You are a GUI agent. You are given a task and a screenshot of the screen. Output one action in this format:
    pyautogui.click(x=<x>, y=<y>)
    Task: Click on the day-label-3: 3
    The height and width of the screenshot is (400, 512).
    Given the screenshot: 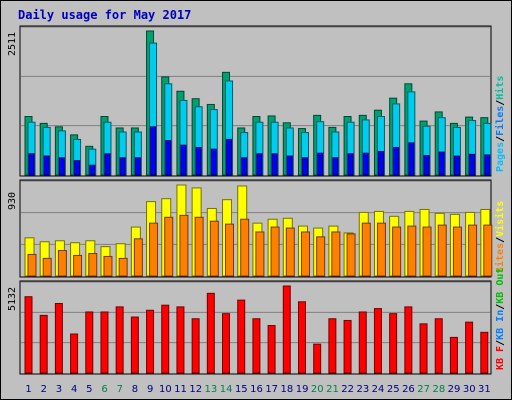 What is the action you would take?
    pyautogui.click(x=59, y=389)
    